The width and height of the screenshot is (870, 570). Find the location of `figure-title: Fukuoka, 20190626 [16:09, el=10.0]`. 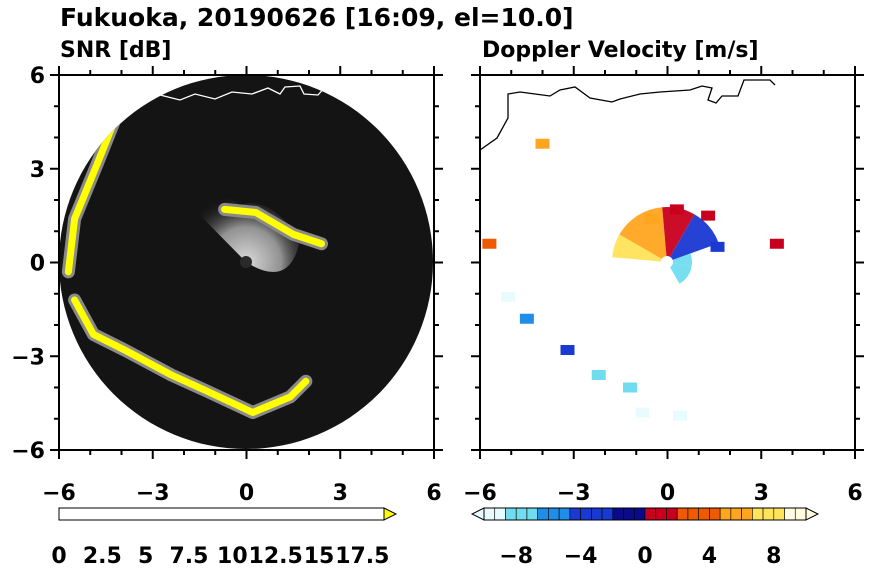

figure-title: Fukuoka, 20190626 [16:09, el=10.0] is located at coordinates (317, 17).